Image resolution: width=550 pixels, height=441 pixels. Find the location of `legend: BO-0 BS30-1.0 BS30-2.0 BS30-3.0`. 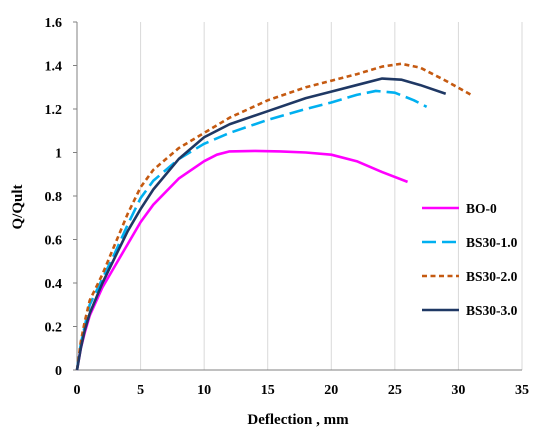

legend: BO-0 BS30-1.0 BS30-2.0 BS30-3.0 is located at coordinates (470, 259).